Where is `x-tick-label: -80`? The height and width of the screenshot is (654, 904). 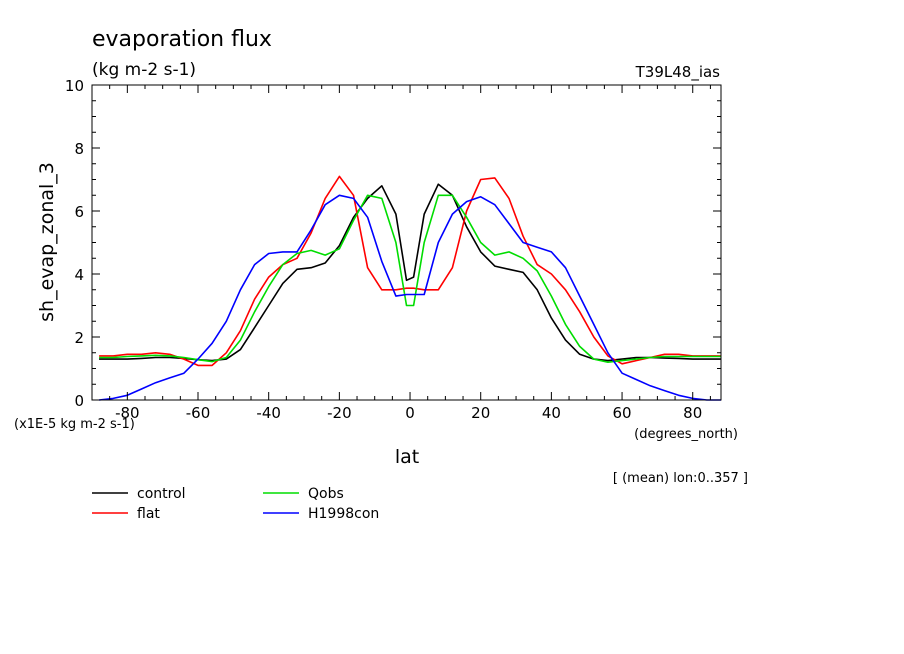
x-tick-label: -80 is located at coordinates (127, 413).